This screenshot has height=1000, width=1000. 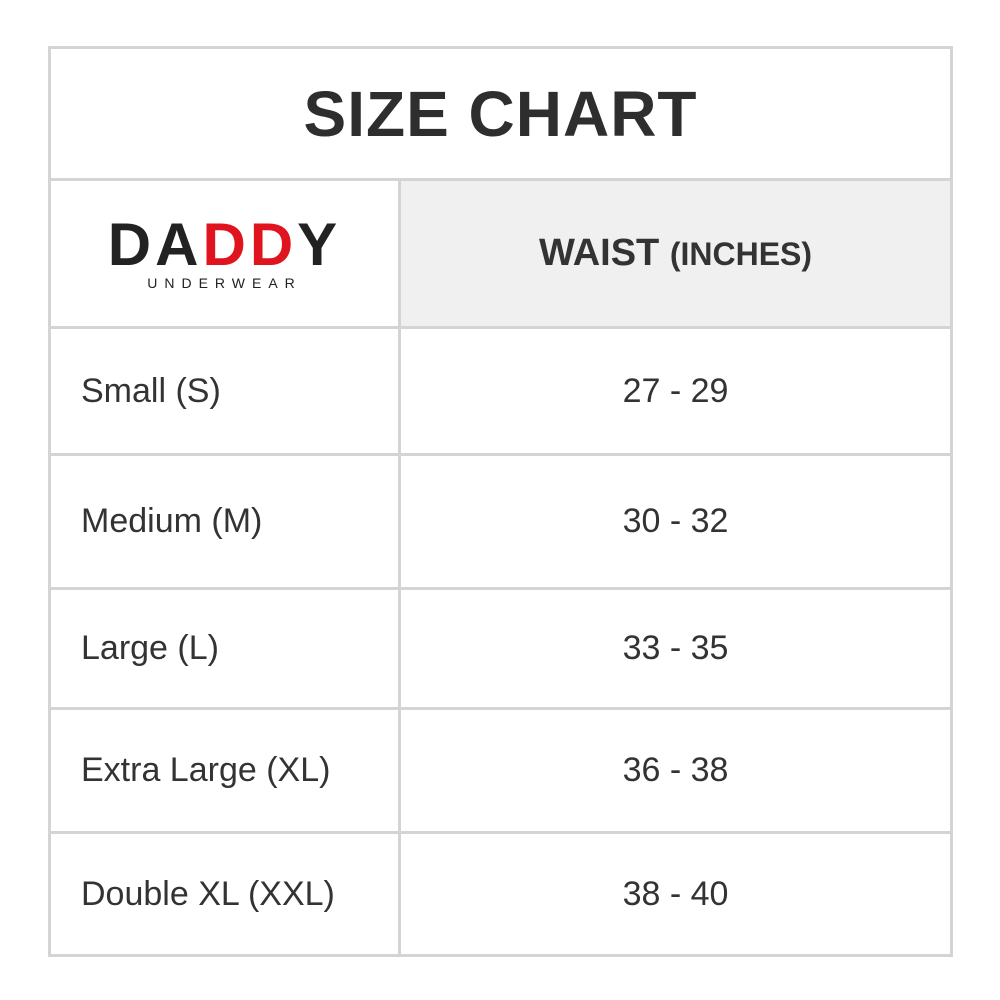 I want to click on size-row: Medium (M) 30 - 32, so click(x=500, y=521).